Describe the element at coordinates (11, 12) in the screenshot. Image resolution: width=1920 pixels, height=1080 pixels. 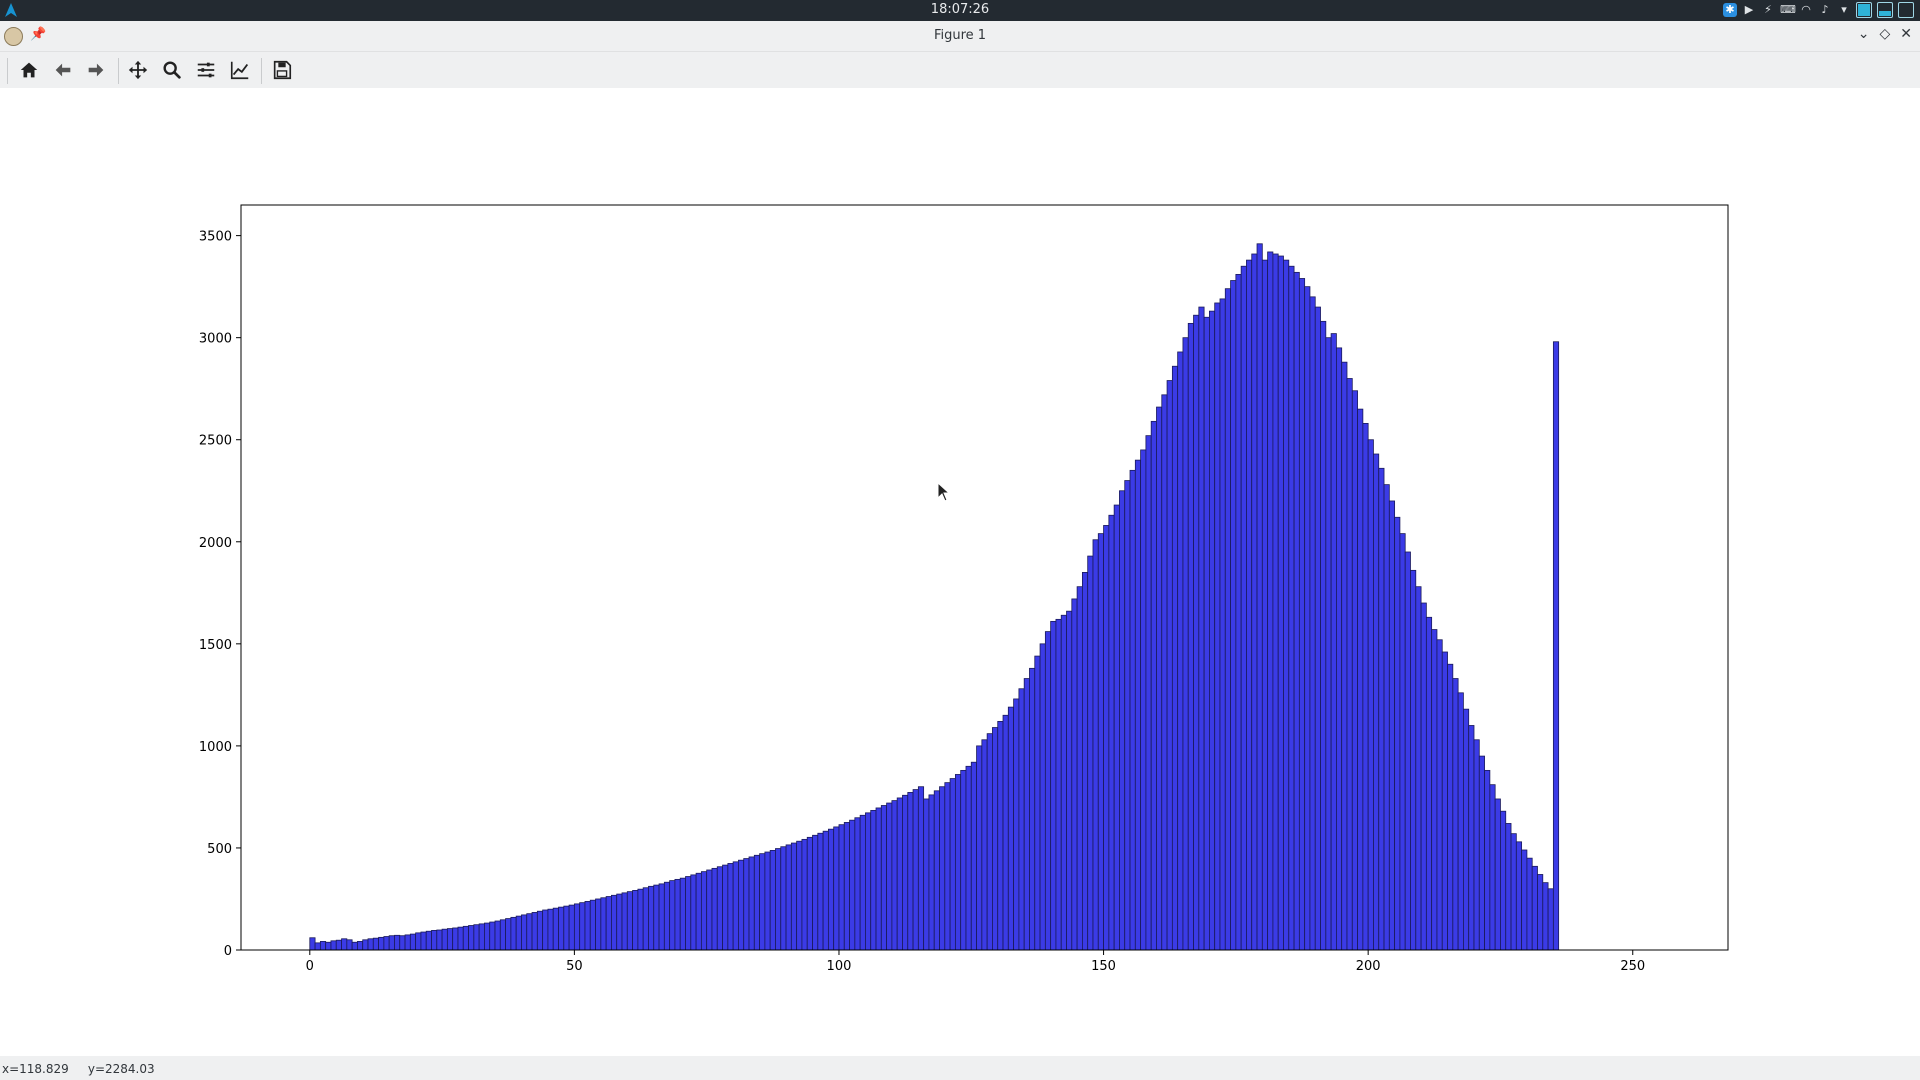
I see `arch-logo-icon` at that location.